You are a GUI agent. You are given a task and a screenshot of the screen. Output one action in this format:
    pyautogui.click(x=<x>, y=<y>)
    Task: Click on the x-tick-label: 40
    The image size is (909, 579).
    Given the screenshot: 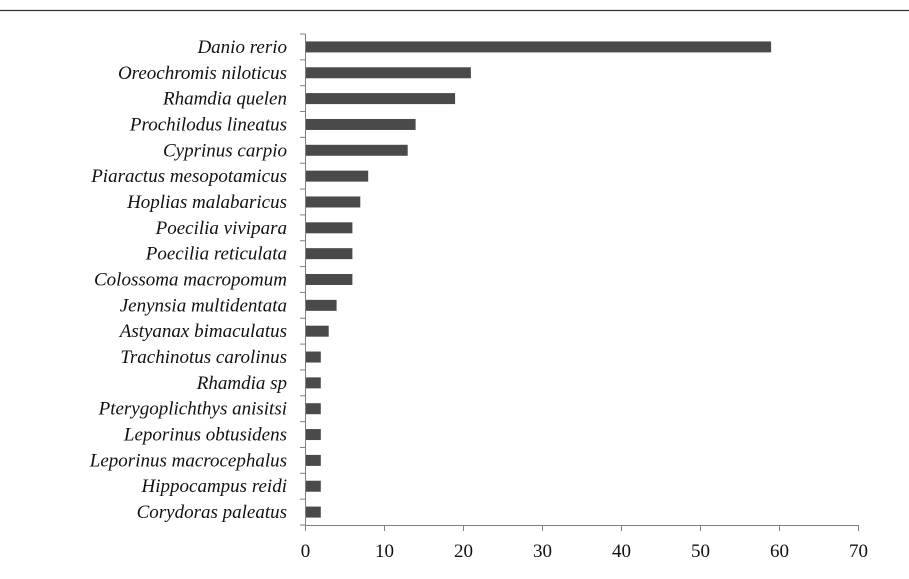 What is the action you would take?
    pyautogui.click(x=621, y=551)
    